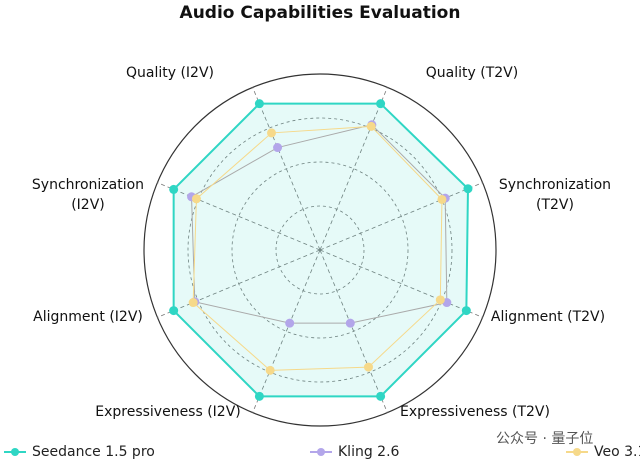  What do you see at coordinates (472, 73) in the screenshot?
I see `axis-label: Quality (T2V)` at bounding box center [472, 73].